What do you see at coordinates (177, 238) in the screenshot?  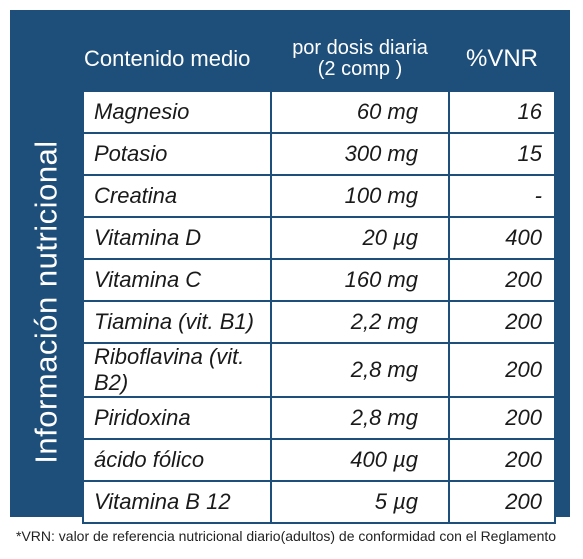 I see `nutrient-name: Vitamina D` at bounding box center [177, 238].